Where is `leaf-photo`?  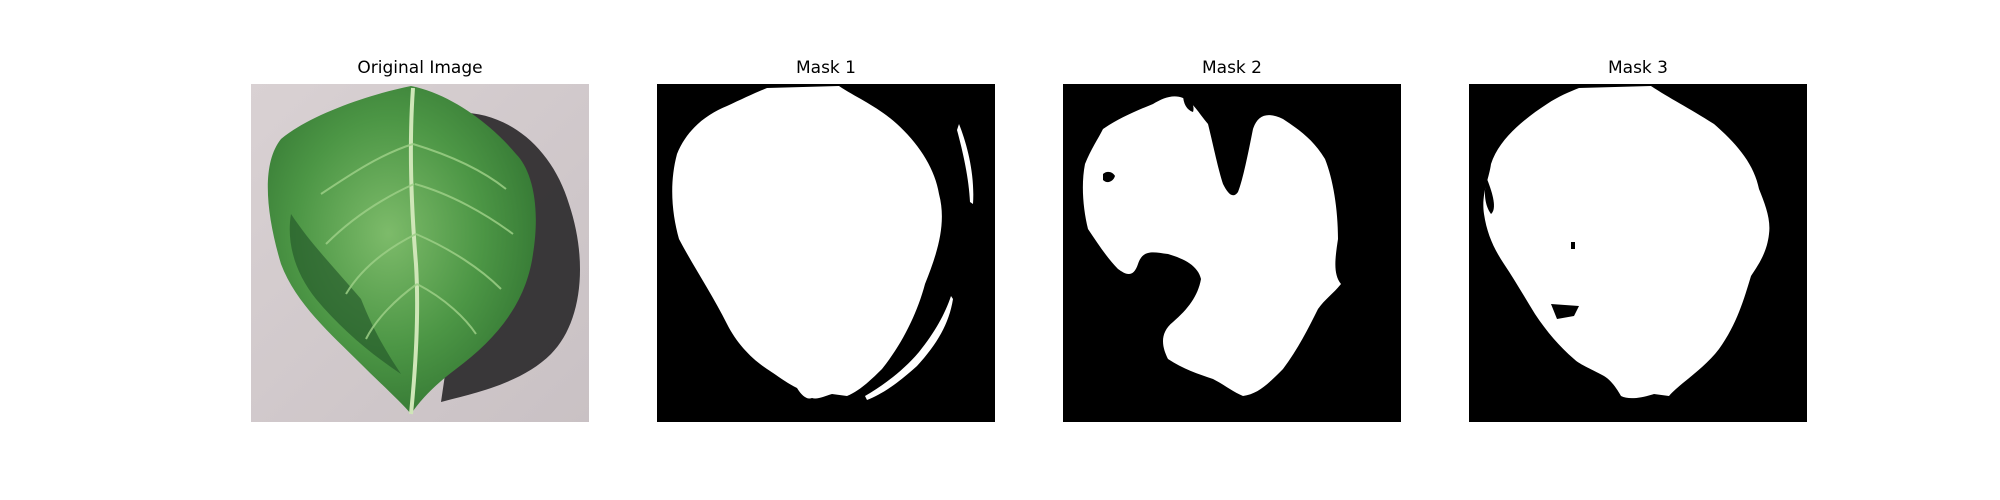 leaf-photo is located at coordinates (420, 253).